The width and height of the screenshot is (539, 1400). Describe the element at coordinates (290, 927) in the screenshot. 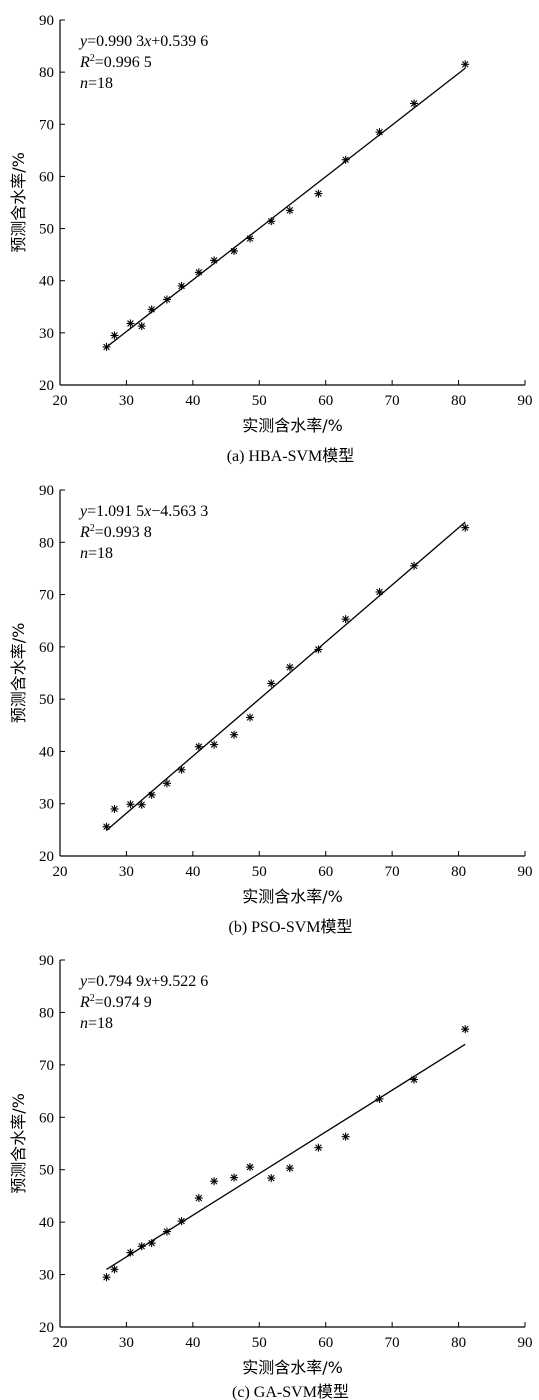

I see `panel-caption: (b) PSO-SVM模型` at that location.